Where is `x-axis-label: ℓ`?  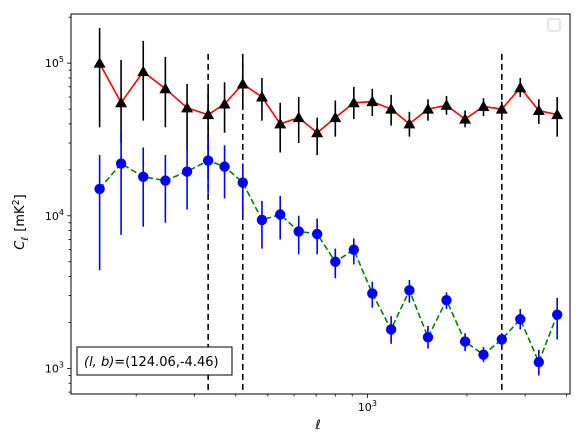
x-axis-label: ℓ is located at coordinates (317, 425).